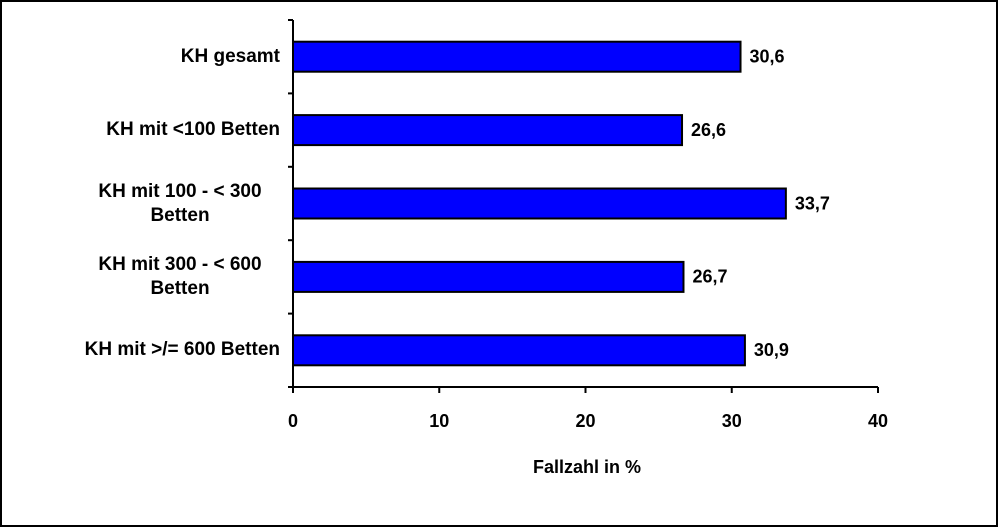 The image size is (999, 528). Describe the element at coordinates (878, 421) in the screenshot. I see `x-tick-label: 40` at that location.